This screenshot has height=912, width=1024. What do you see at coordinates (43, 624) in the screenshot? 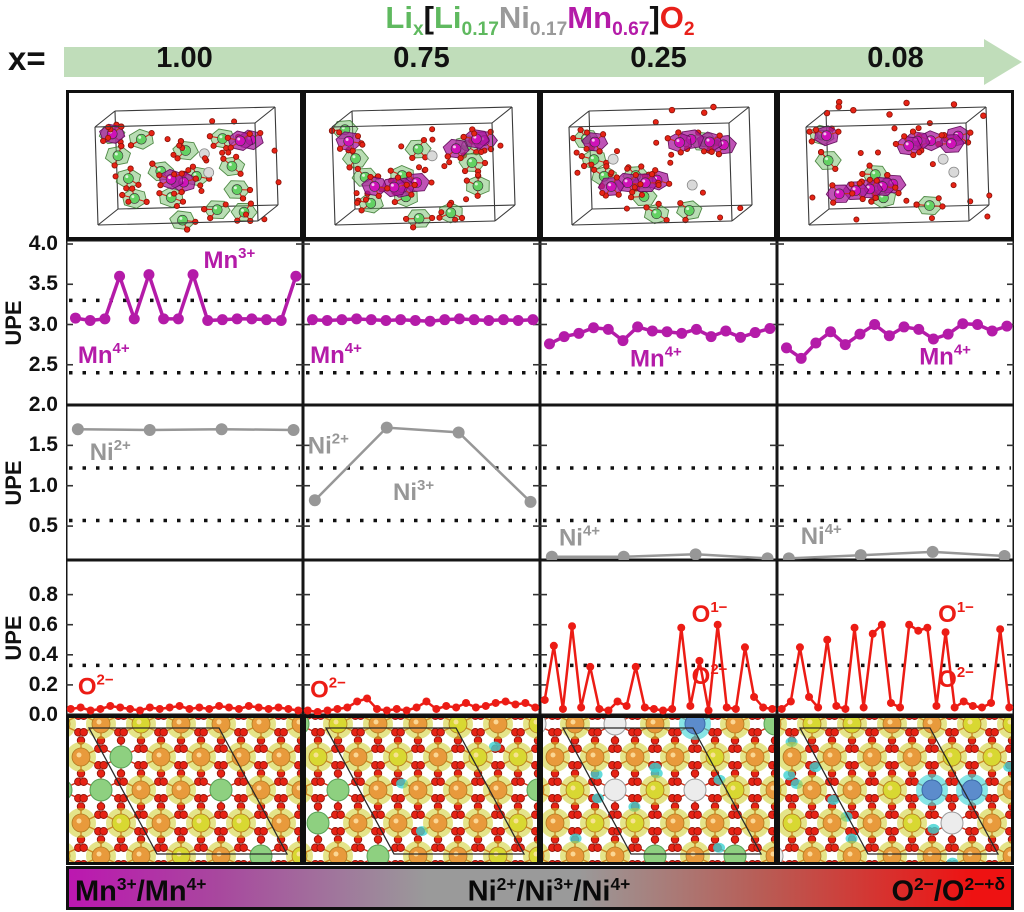
I see `y-tick-label: 0.6` at bounding box center [43, 624].